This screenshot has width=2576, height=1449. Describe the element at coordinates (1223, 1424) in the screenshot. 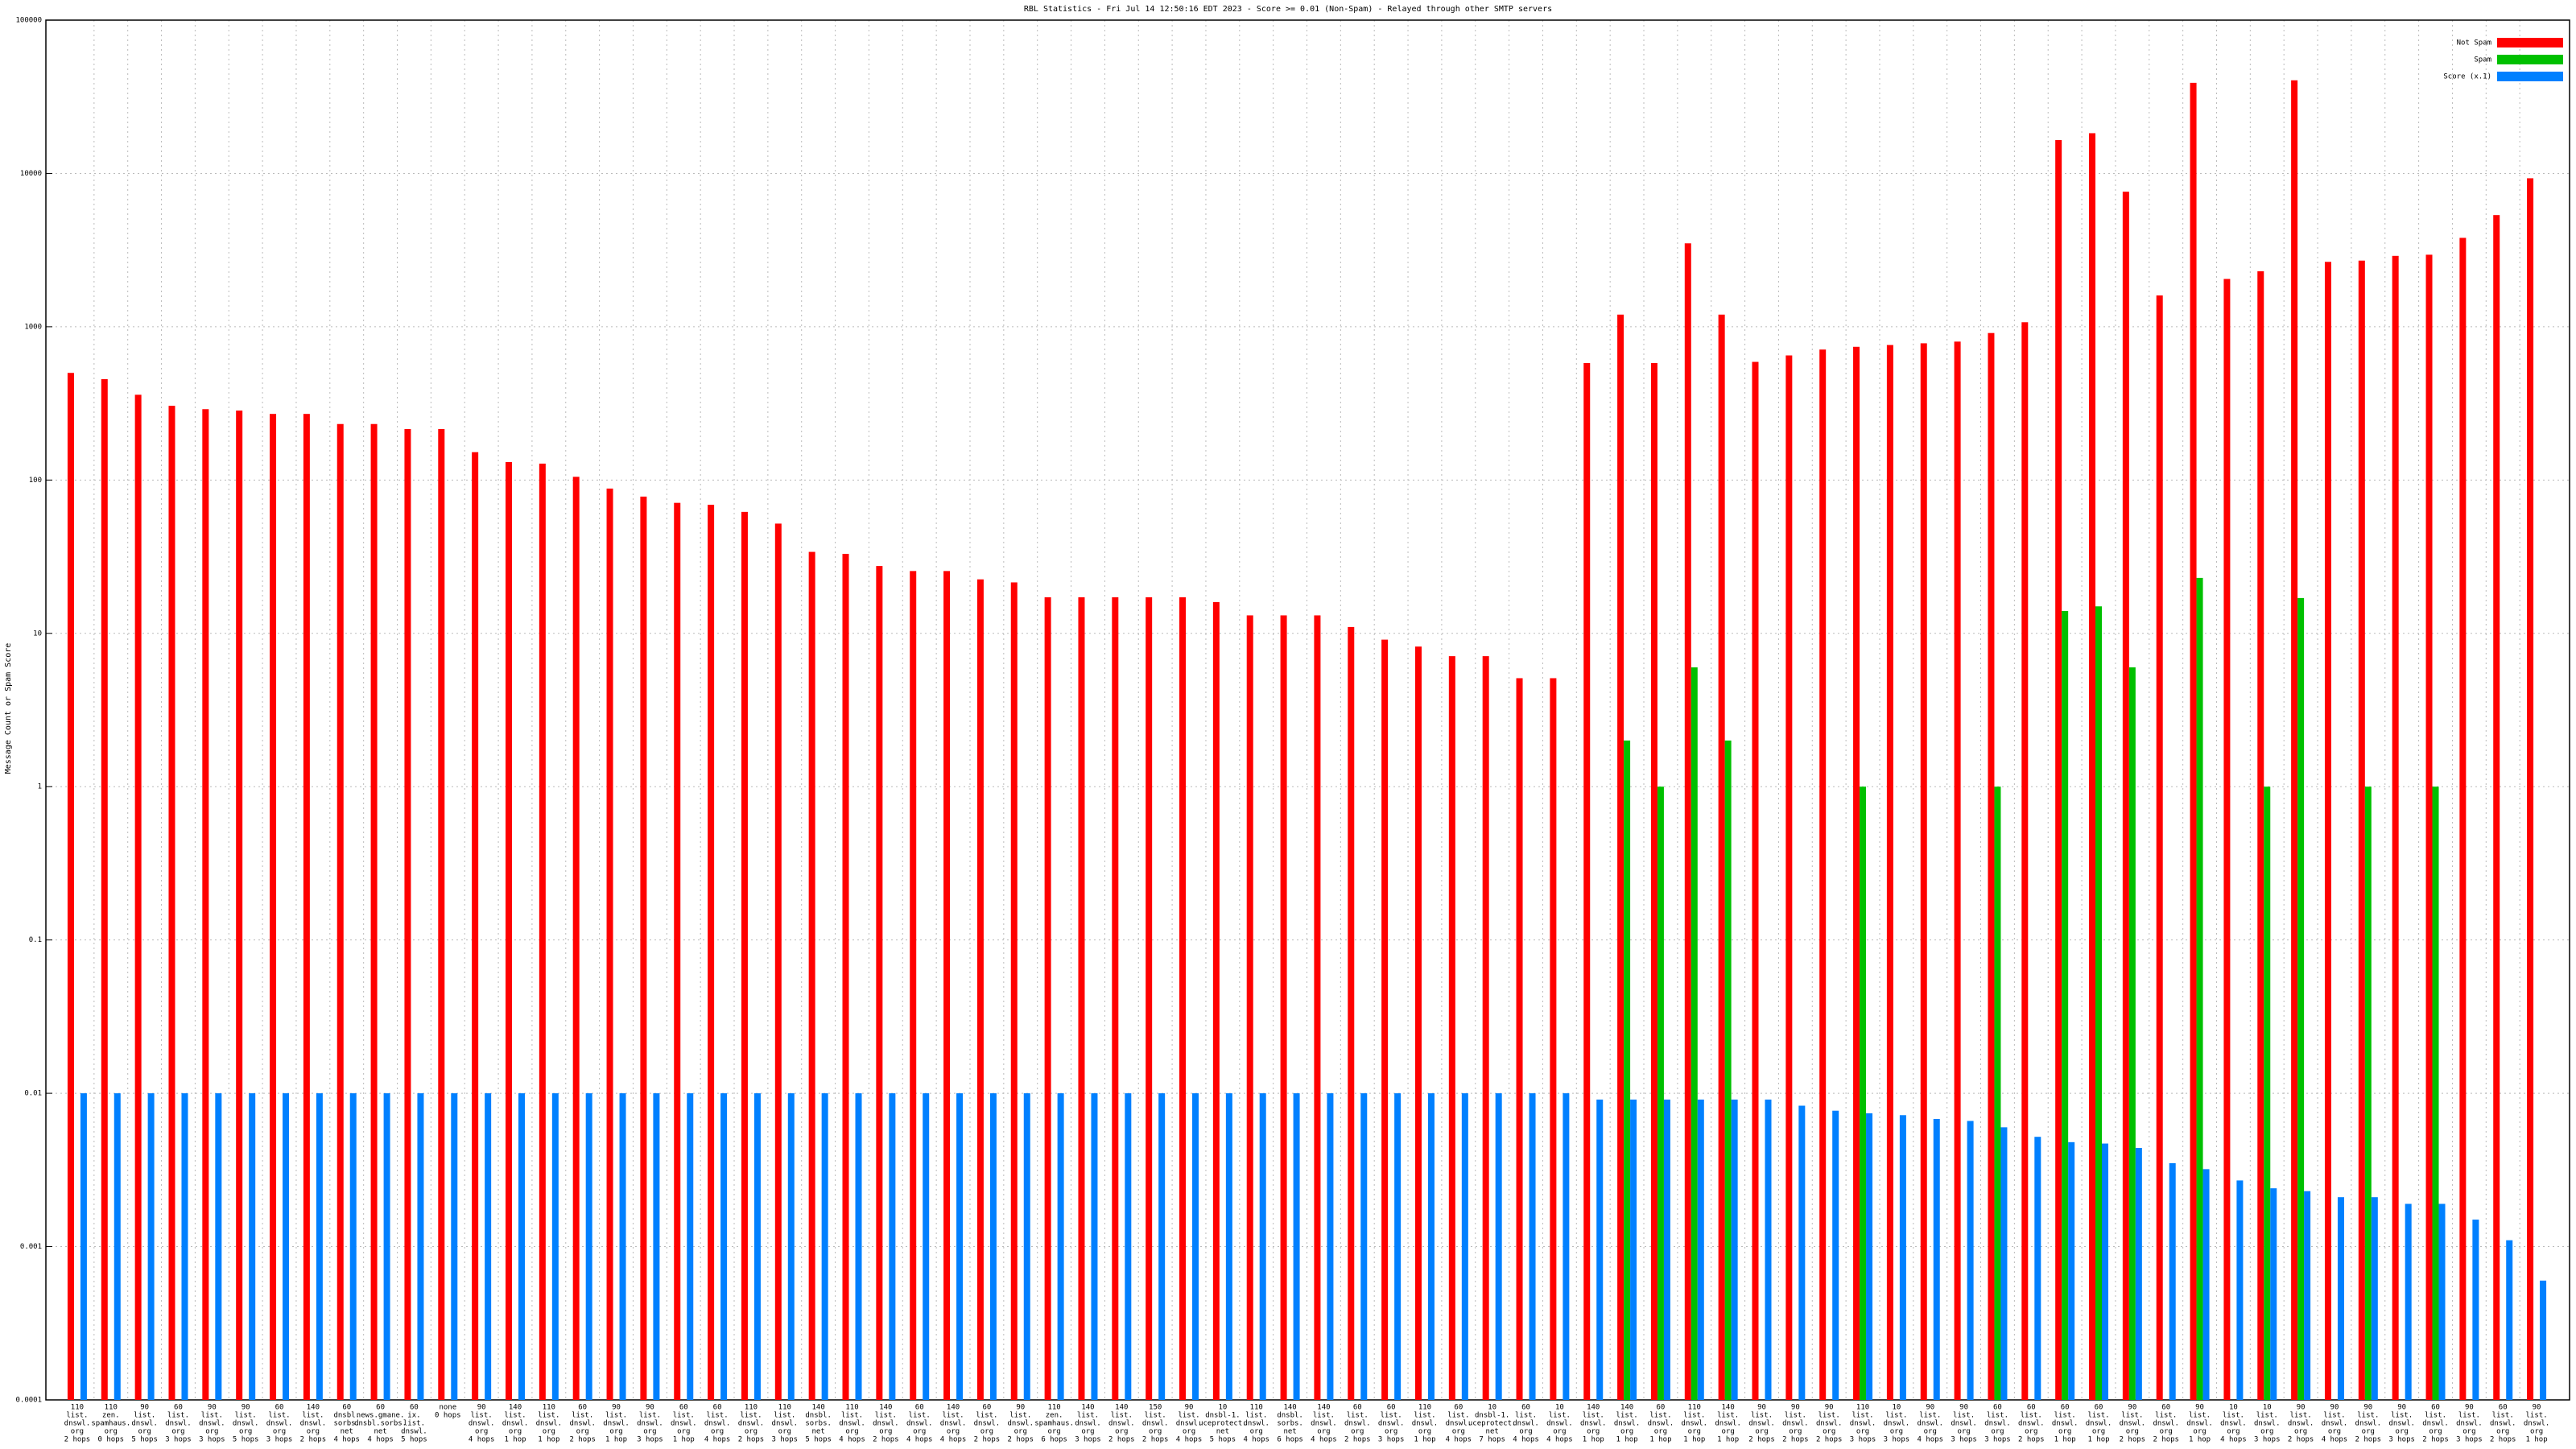

I see `x-tick-label: uceprotect.` at that location.